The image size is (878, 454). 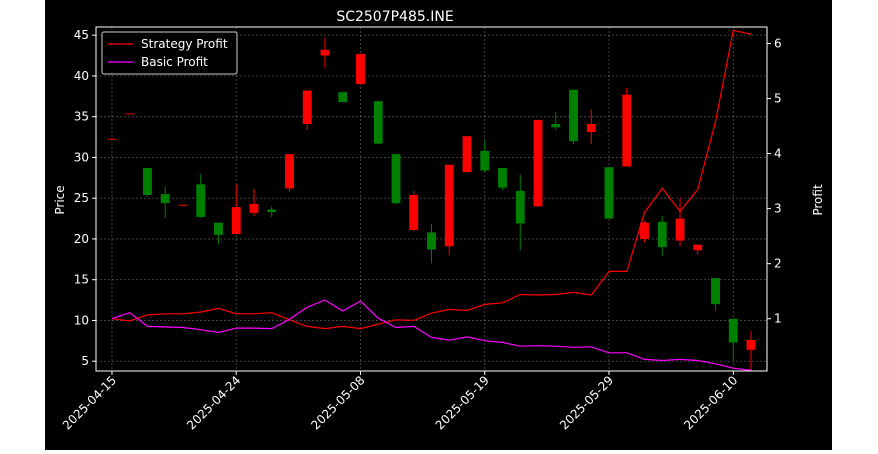 What do you see at coordinates (818, 200) in the screenshot?
I see `y-axis-label-right: Profit` at bounding box center [818, 200].